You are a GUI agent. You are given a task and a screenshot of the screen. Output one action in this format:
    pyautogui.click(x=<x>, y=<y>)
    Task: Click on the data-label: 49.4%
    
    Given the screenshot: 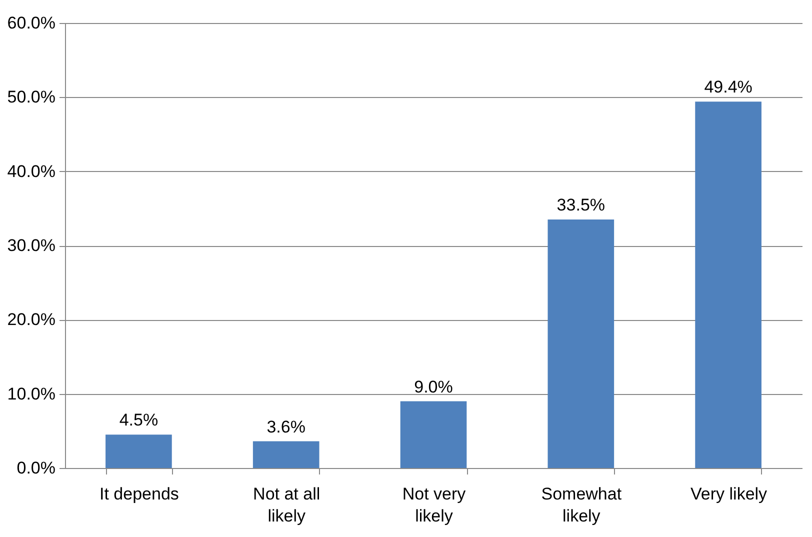 What is the action you would take?
    pyautogui.click(x=728, y=87)
    